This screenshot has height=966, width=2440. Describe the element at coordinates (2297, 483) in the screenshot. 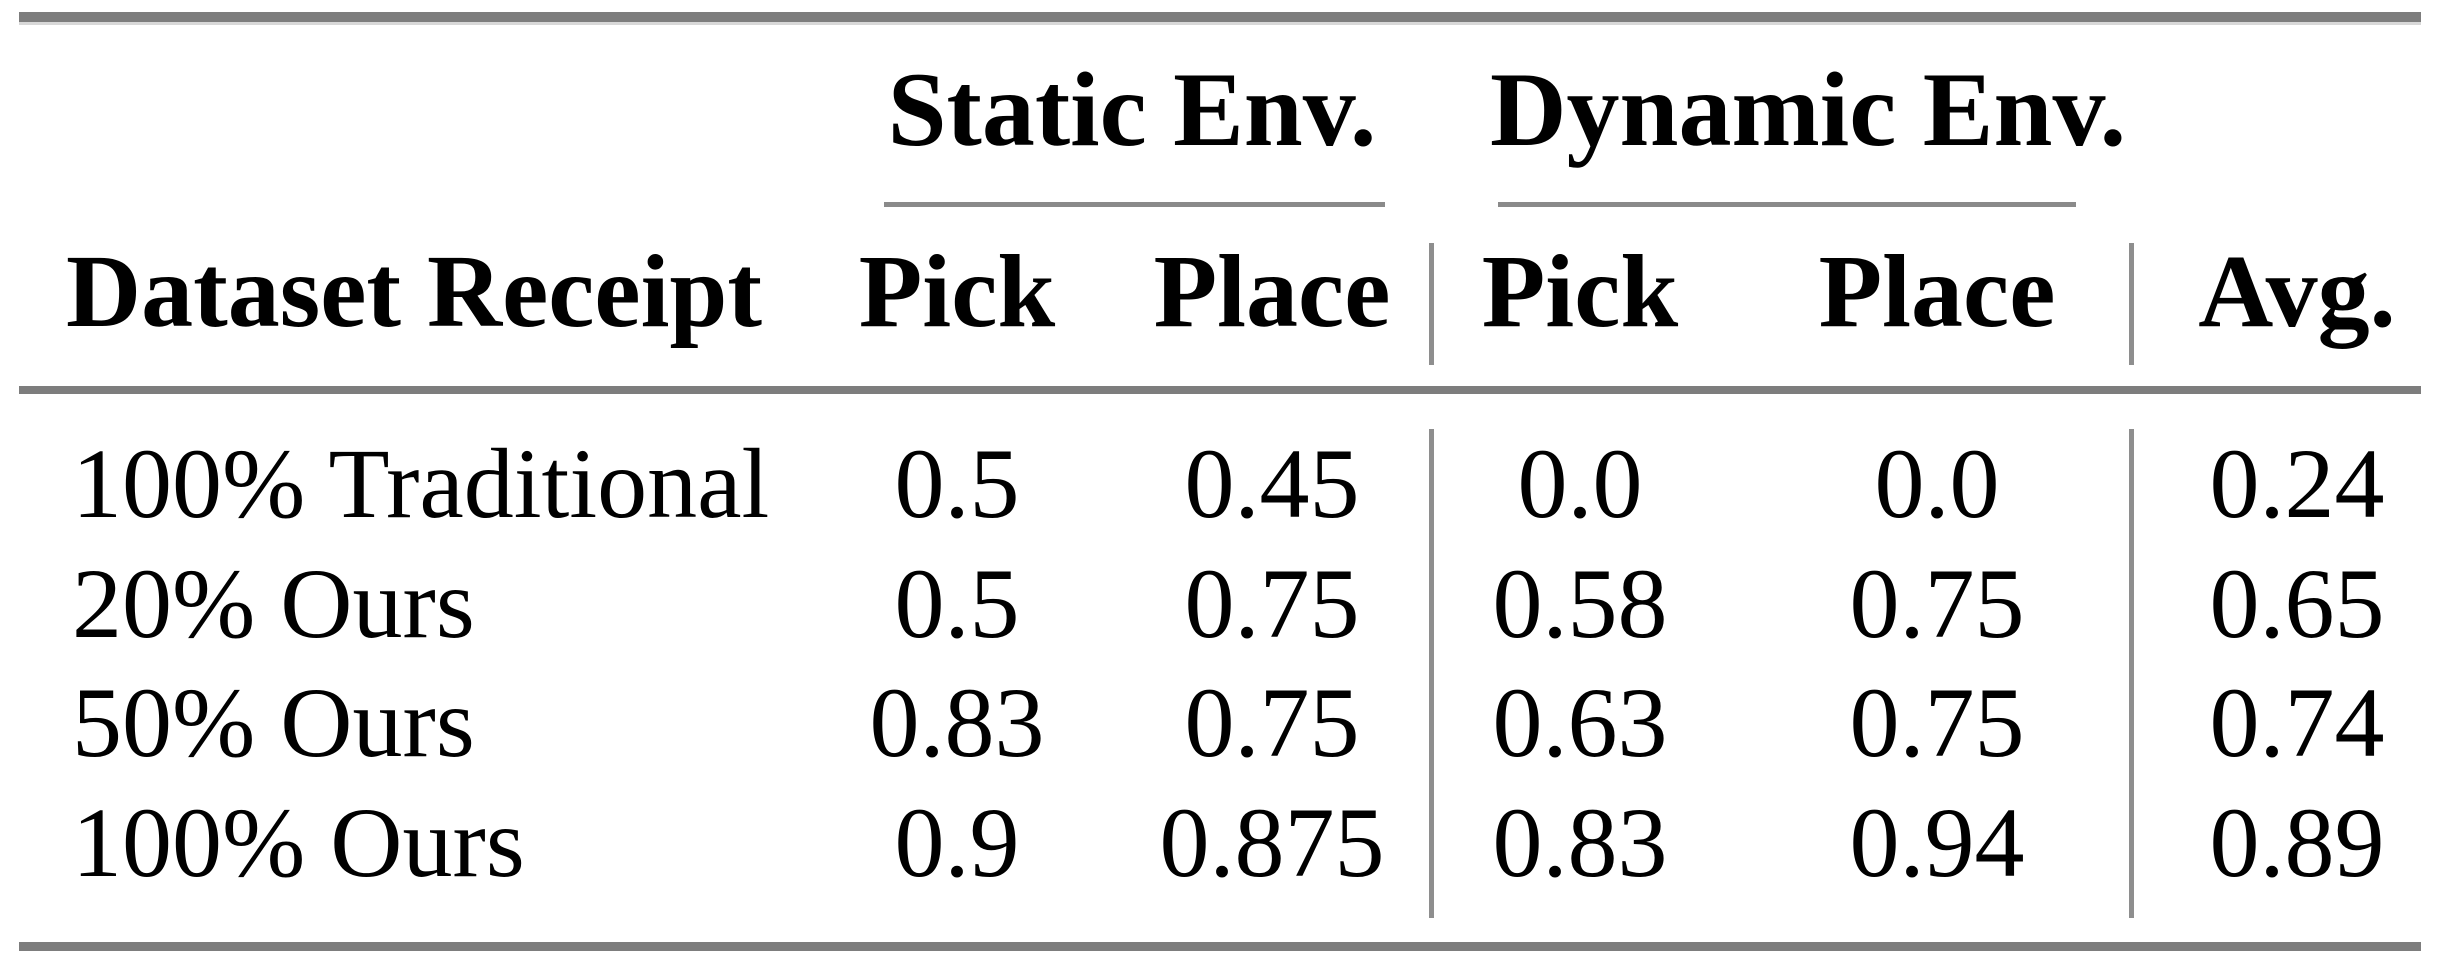

I see `cell-avg: 0.24` at that location.